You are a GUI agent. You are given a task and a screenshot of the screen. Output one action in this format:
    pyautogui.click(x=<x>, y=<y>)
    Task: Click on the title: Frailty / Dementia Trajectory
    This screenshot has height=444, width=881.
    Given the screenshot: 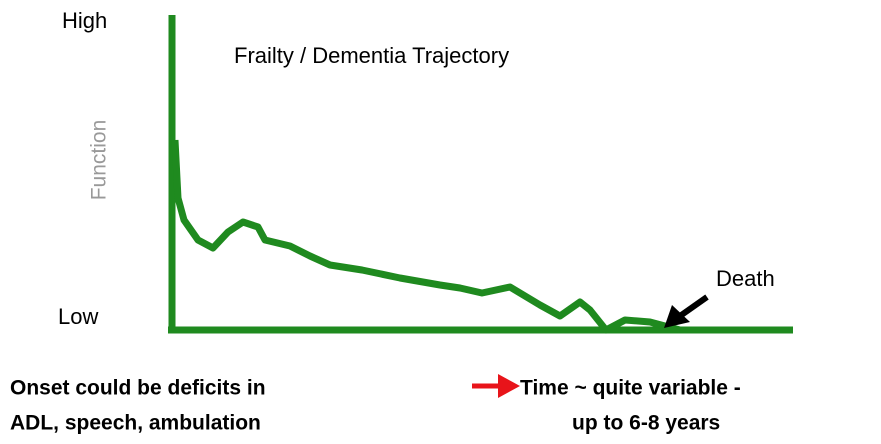 What is the action you would take?
    pyautogui.click(x=371, y=55)
    